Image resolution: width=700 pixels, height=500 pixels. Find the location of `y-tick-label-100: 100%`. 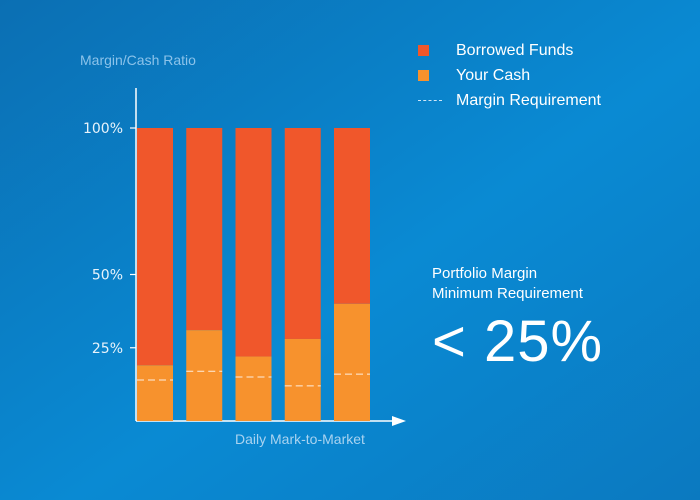

y-tick-label-100: 100% is located at coordinates (103, 129).